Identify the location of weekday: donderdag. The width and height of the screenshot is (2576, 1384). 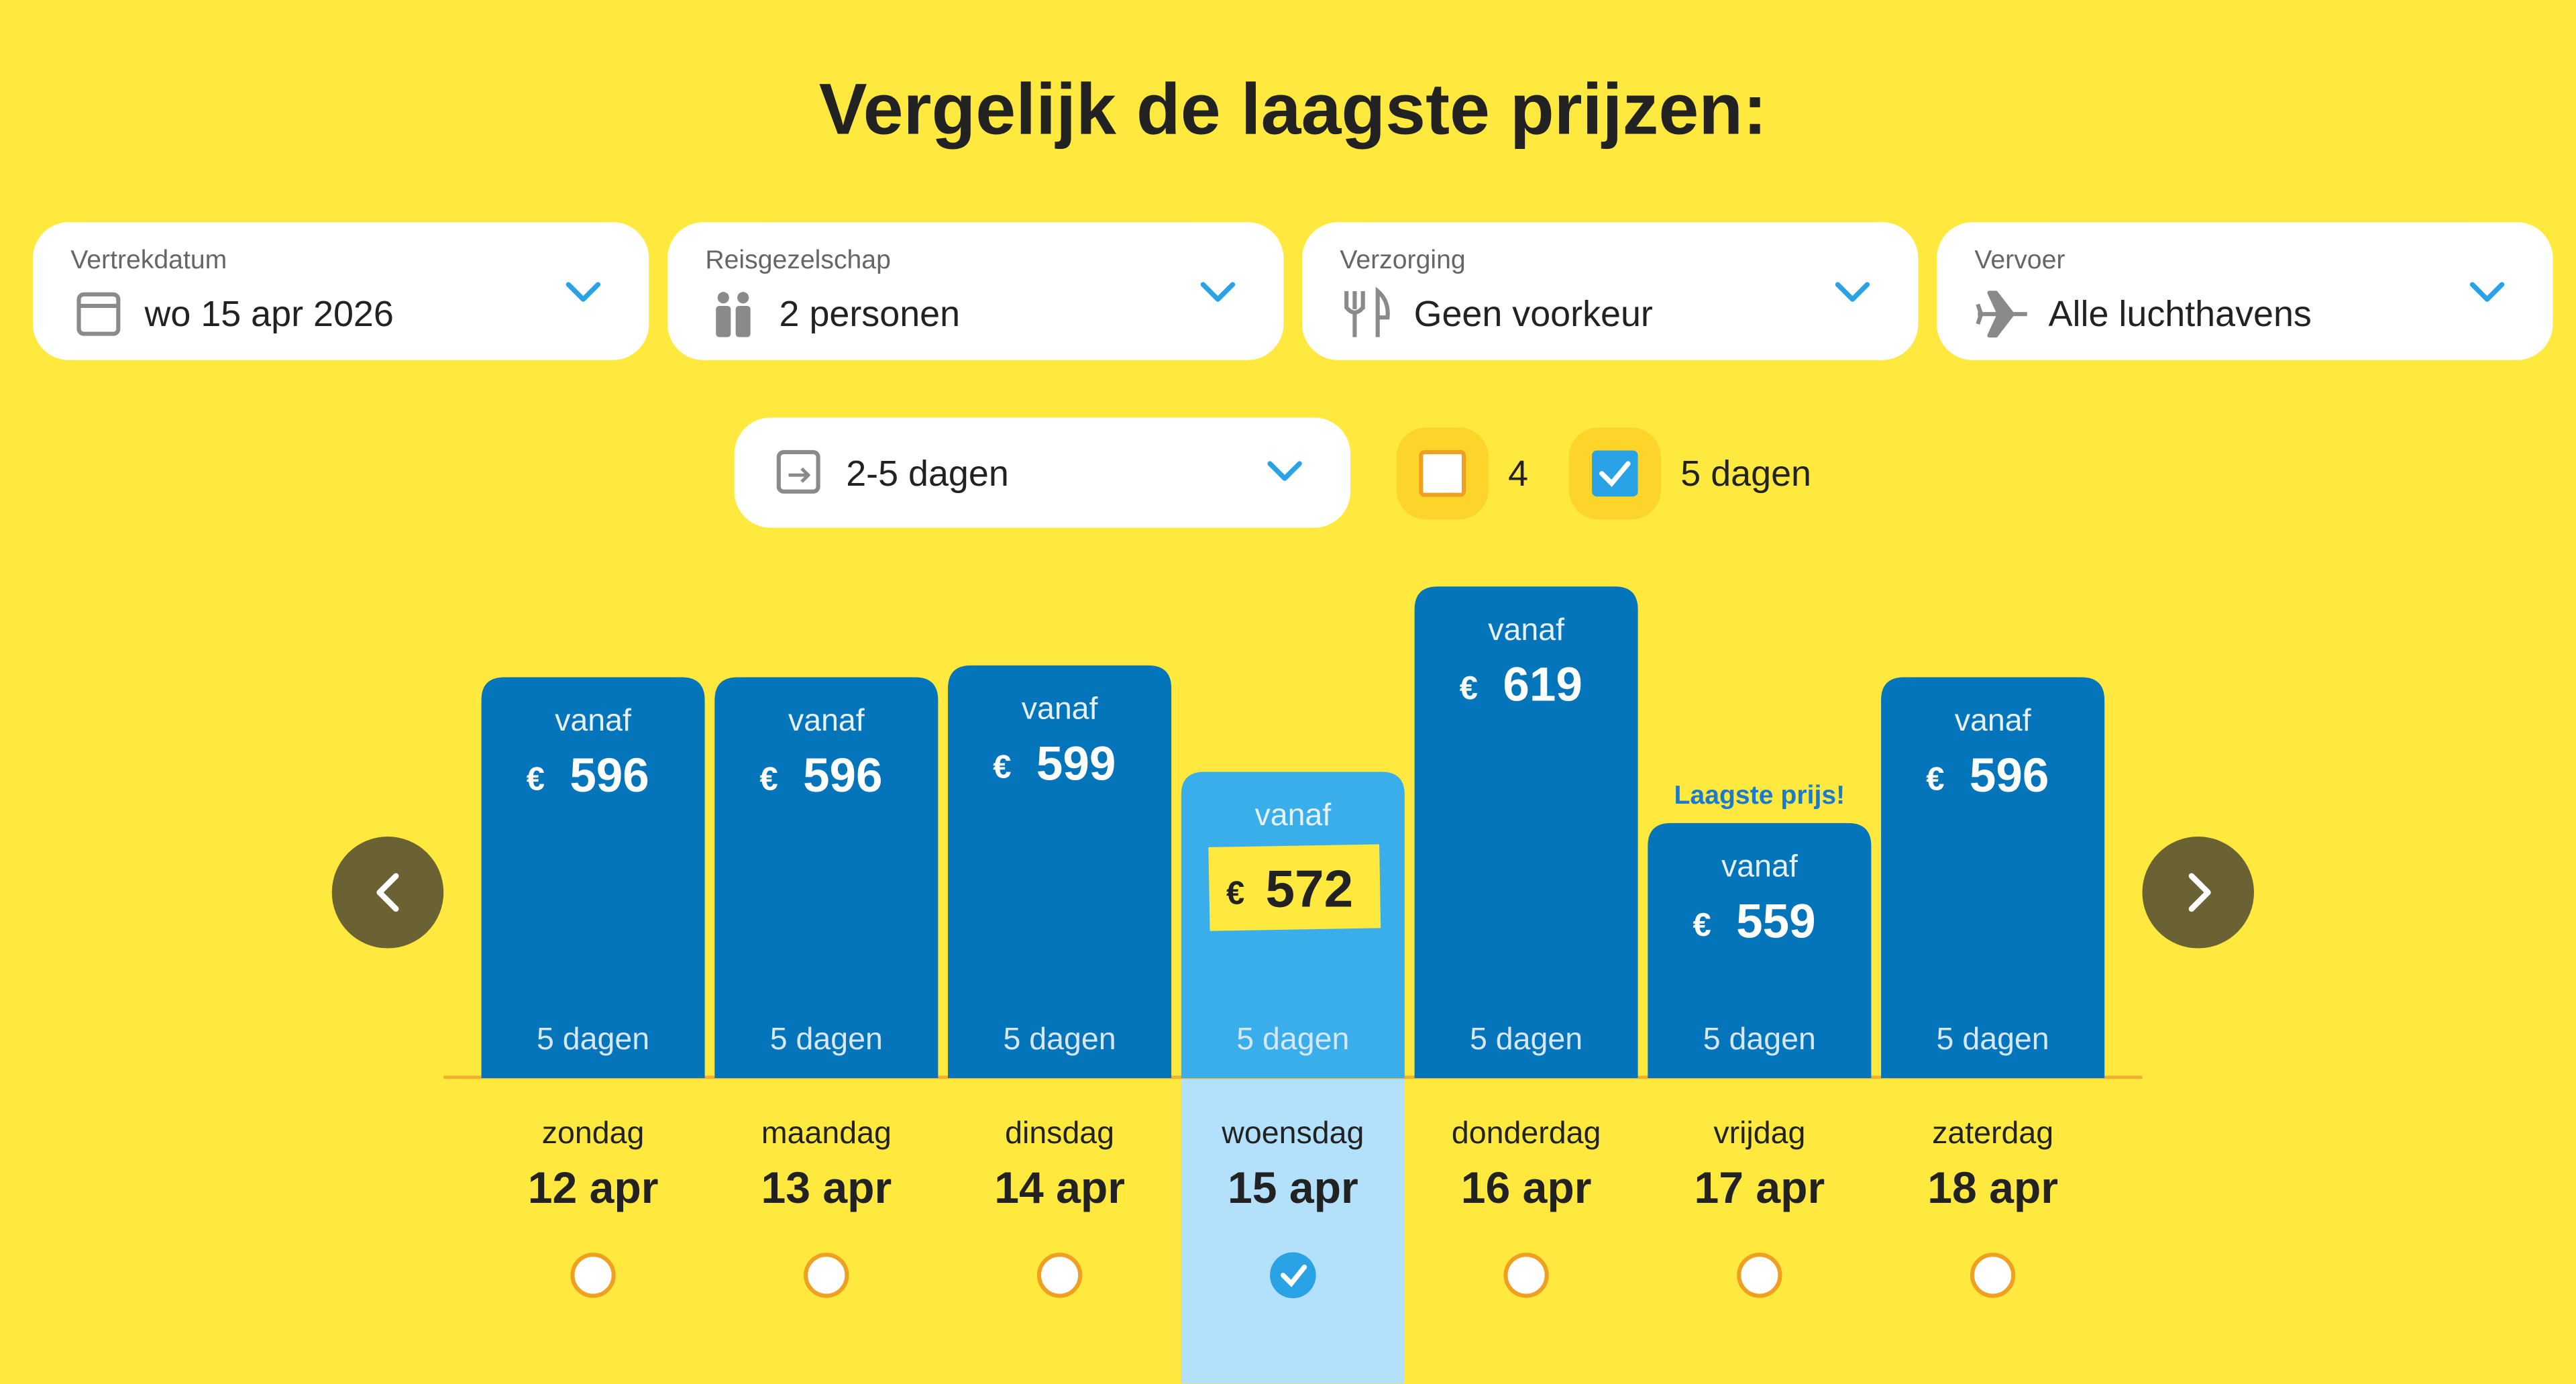
(1526, 1132).